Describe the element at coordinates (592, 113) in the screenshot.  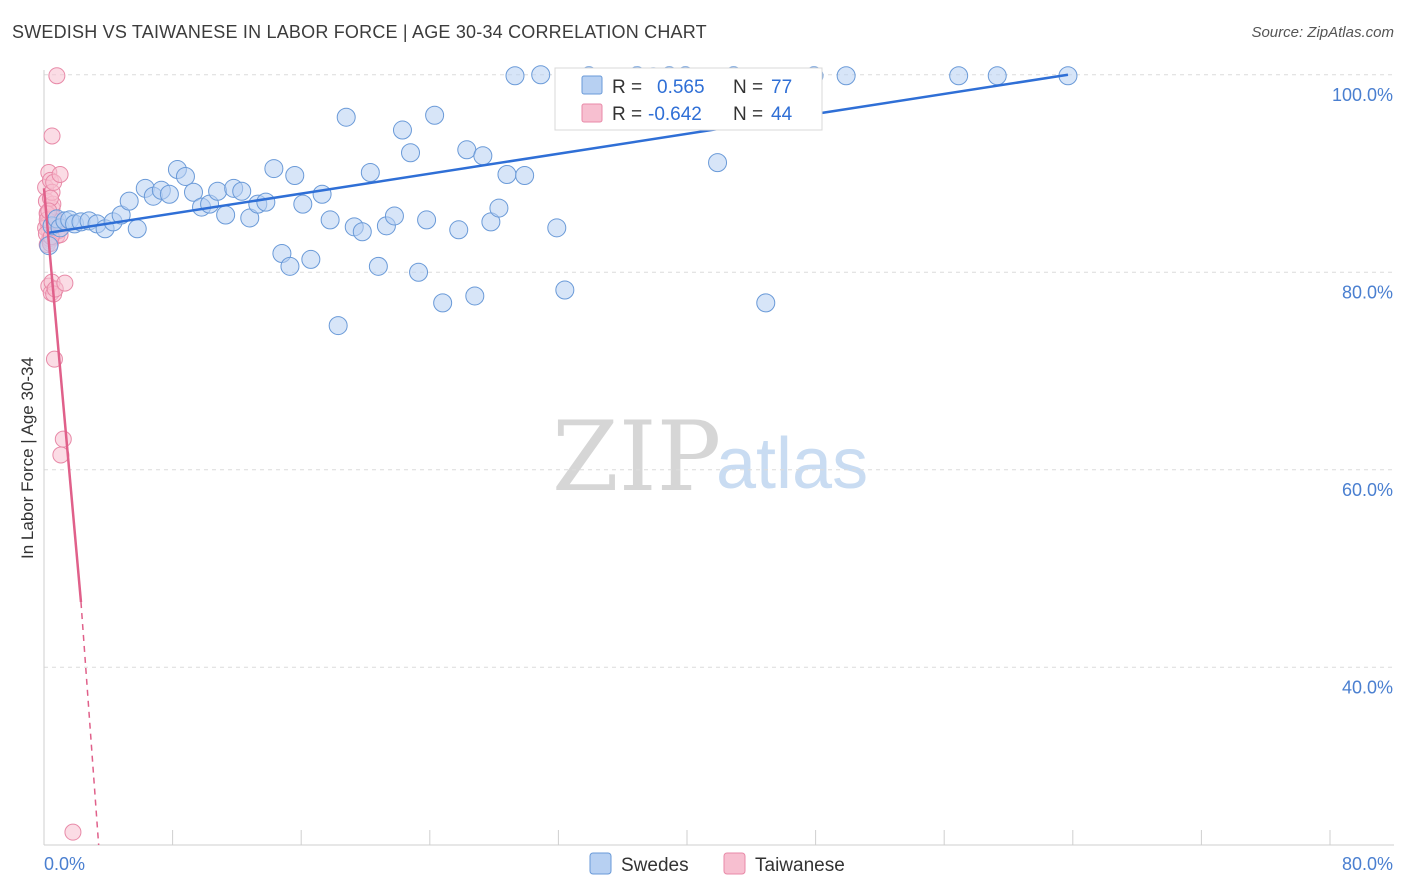
I see `taiwanese-stat-swatch` at that location.